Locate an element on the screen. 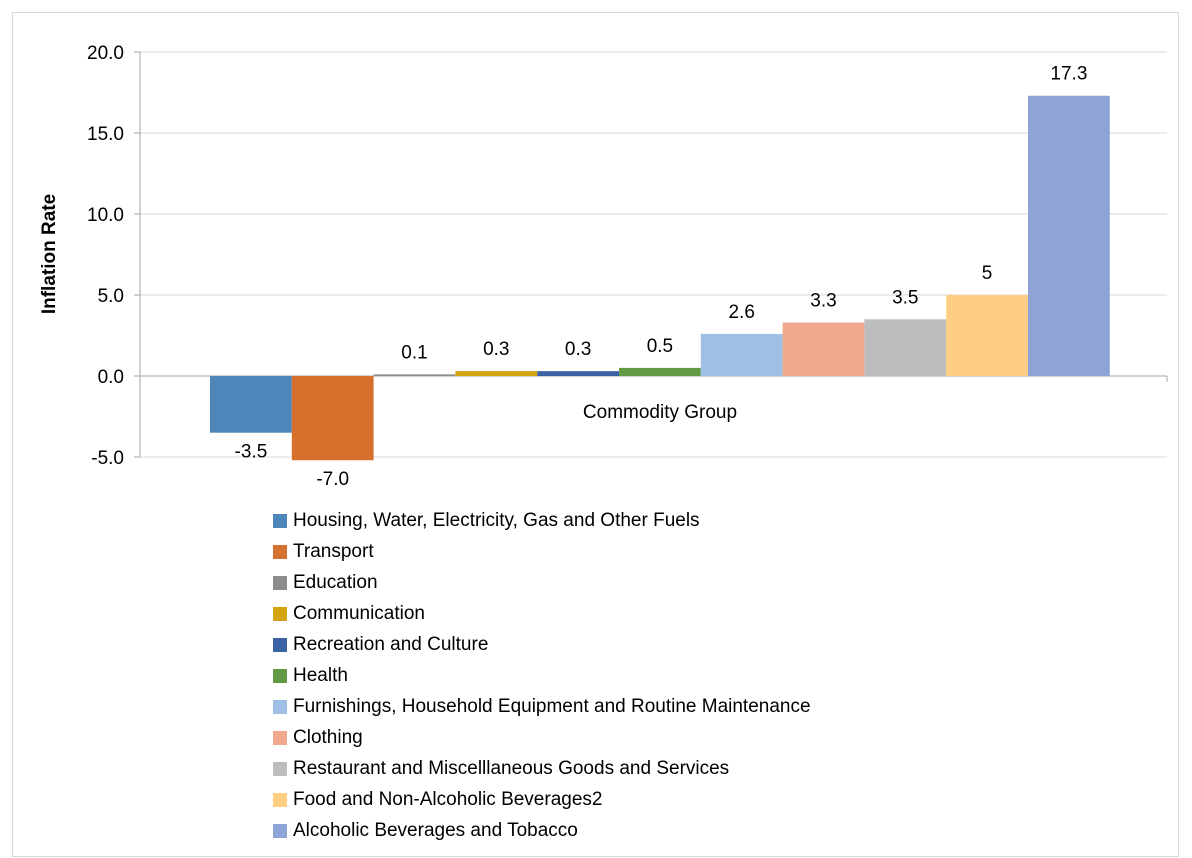 The image size is (1192, 858). legend-item: Communication is located at coordinates (542, 613).